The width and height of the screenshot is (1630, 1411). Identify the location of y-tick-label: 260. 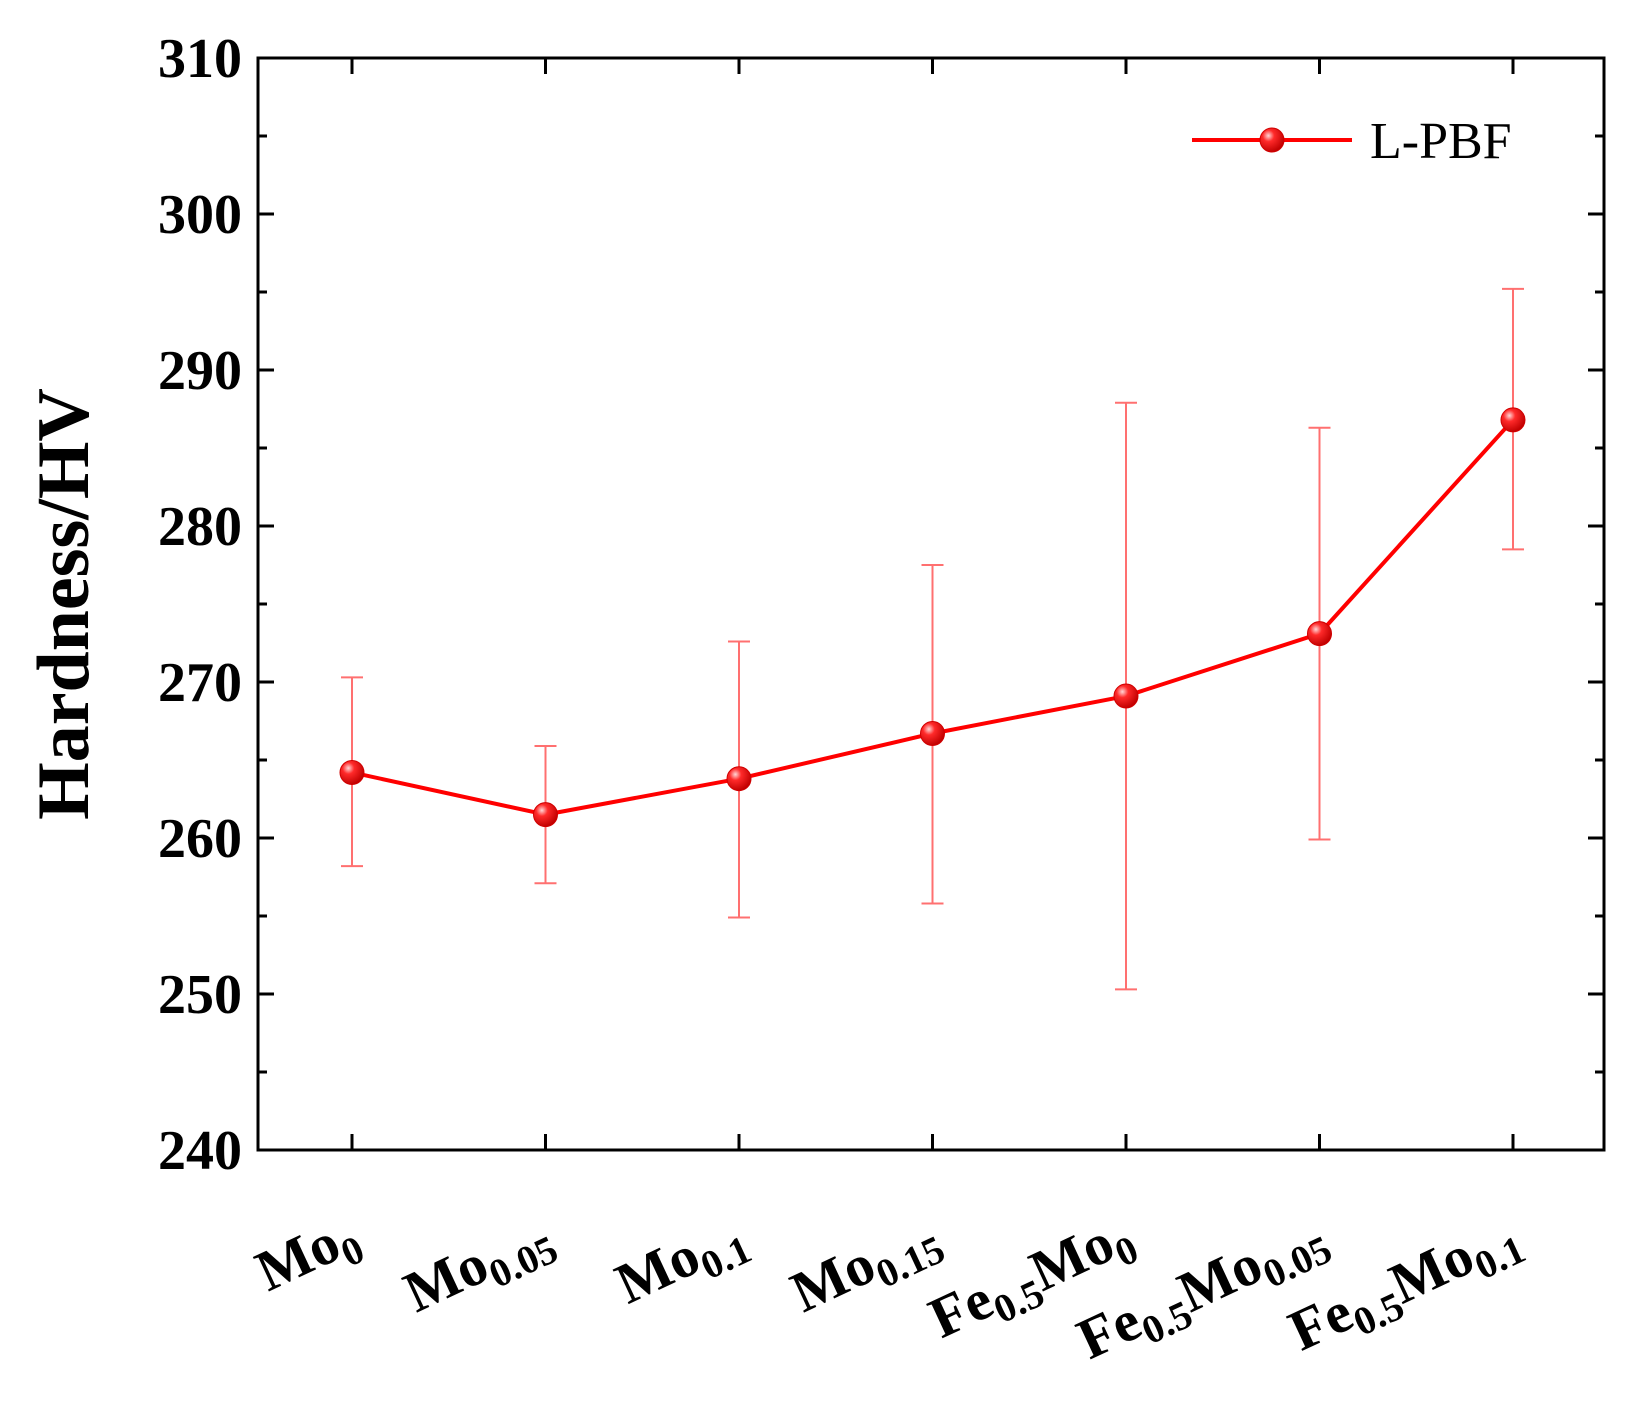
(200, 839).